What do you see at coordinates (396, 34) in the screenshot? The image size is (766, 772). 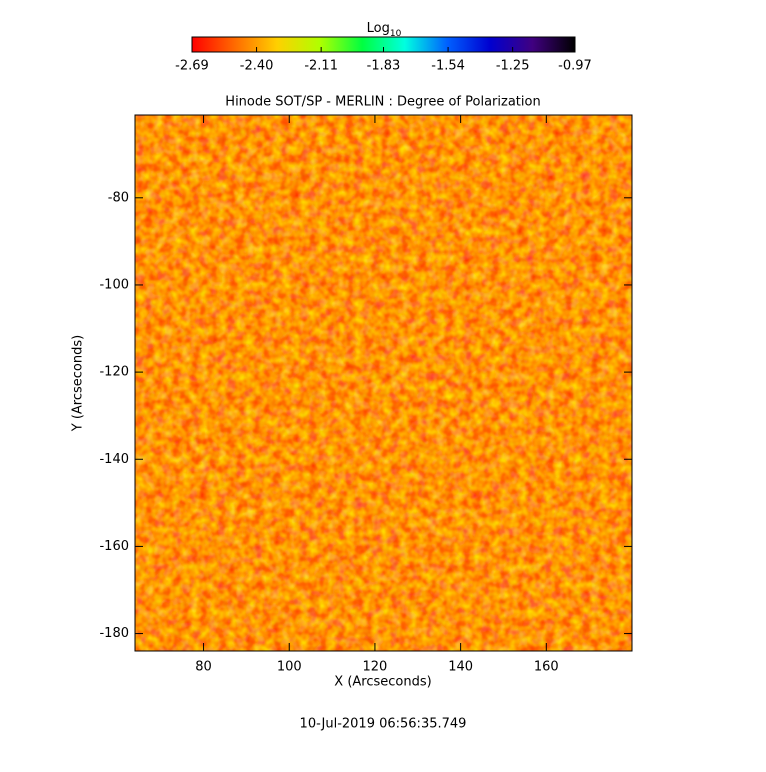 I see `colorbar-title-sub: 10` at bounding box center [396, 34].